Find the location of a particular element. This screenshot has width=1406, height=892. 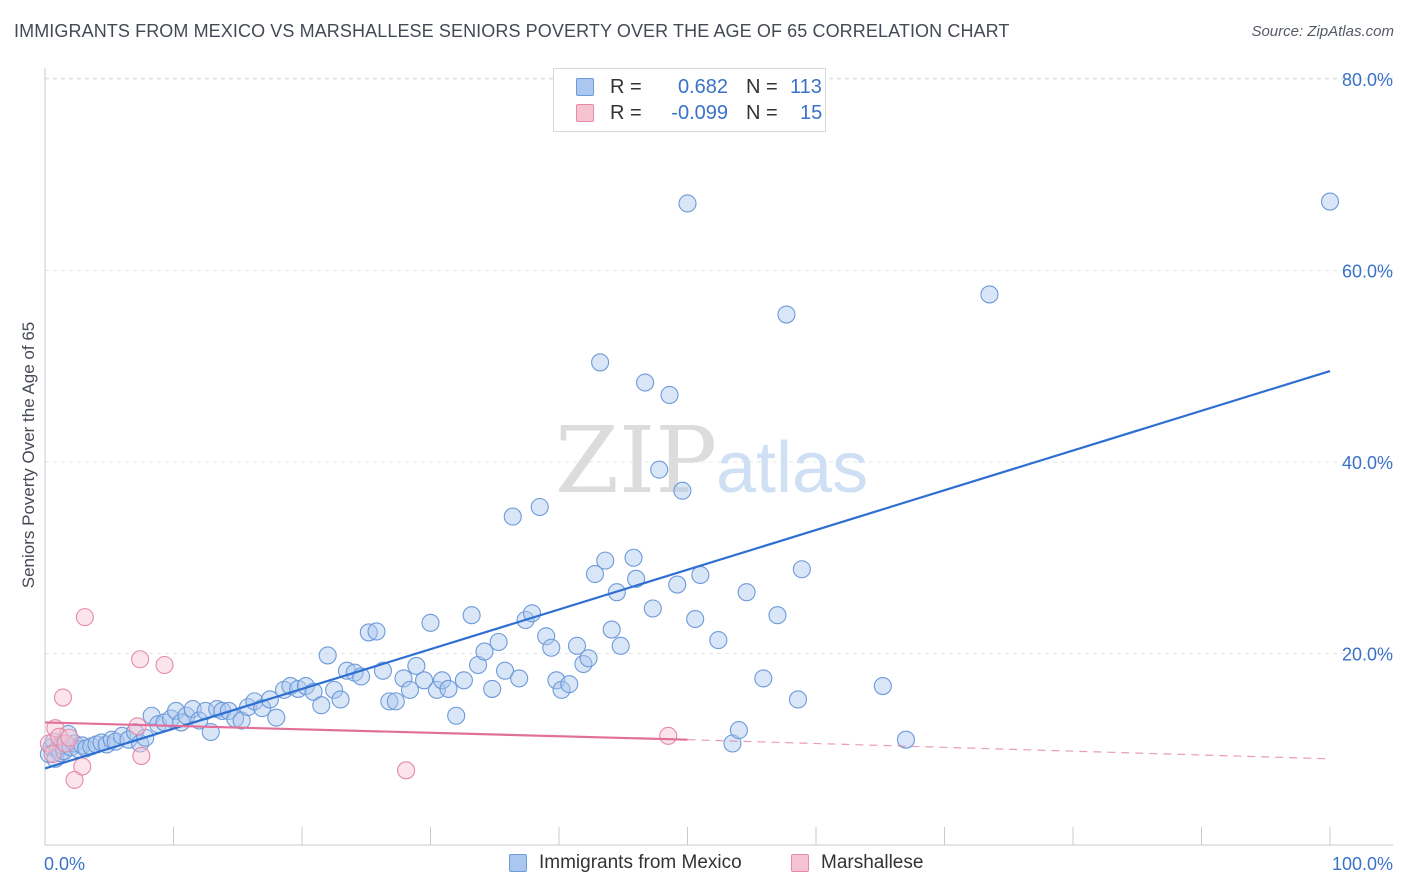

trend-line-marshallese-extension is located at coordinates (1009, 749).